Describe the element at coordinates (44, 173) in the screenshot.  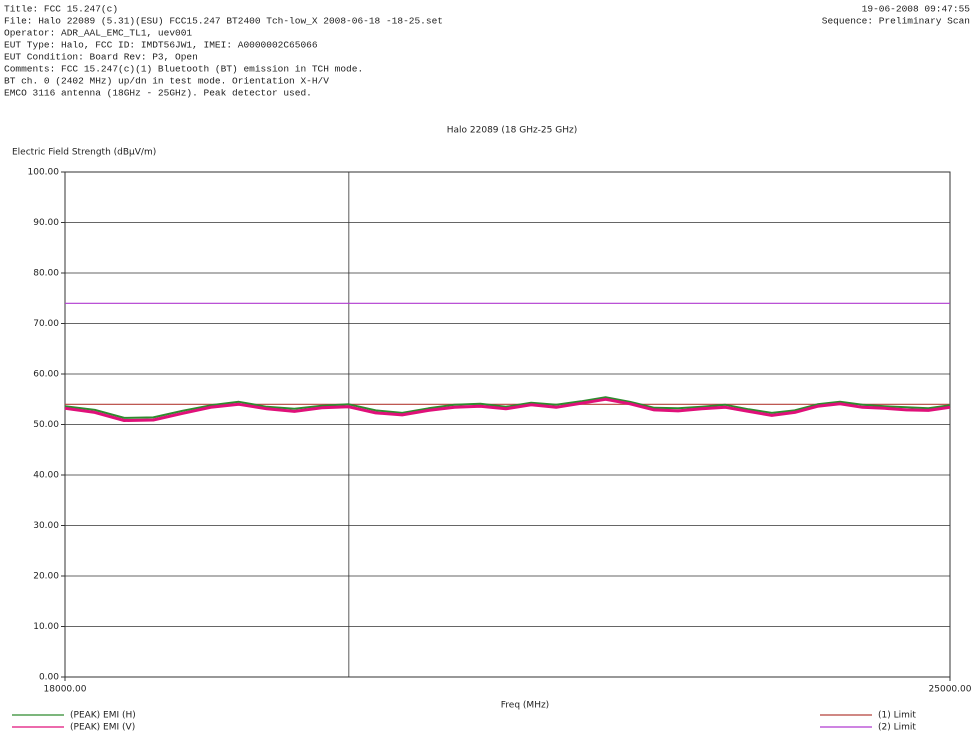
I see `y-tick-label: 100.00` at that location.